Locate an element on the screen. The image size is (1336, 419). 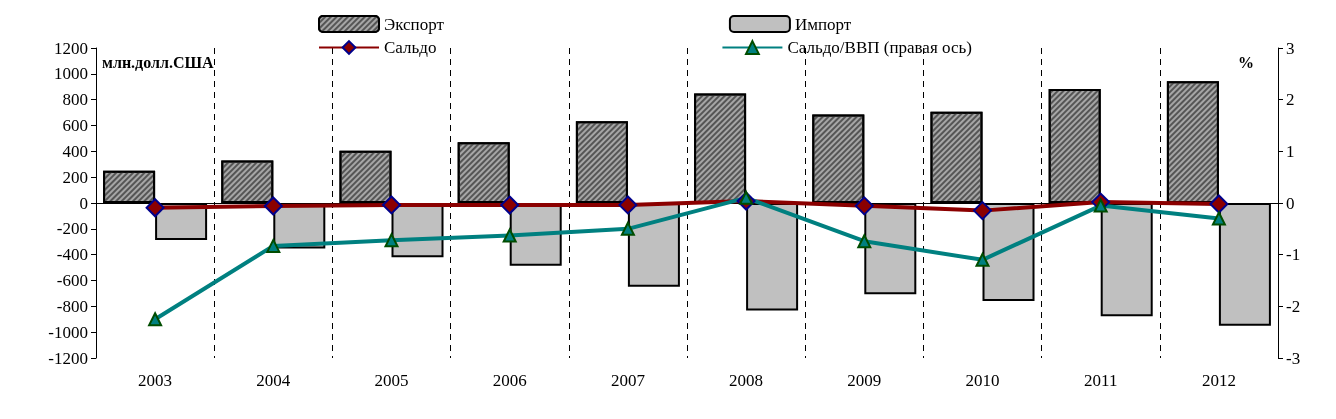
x-tick-label: 2004 is located at coordinates (273, 380).